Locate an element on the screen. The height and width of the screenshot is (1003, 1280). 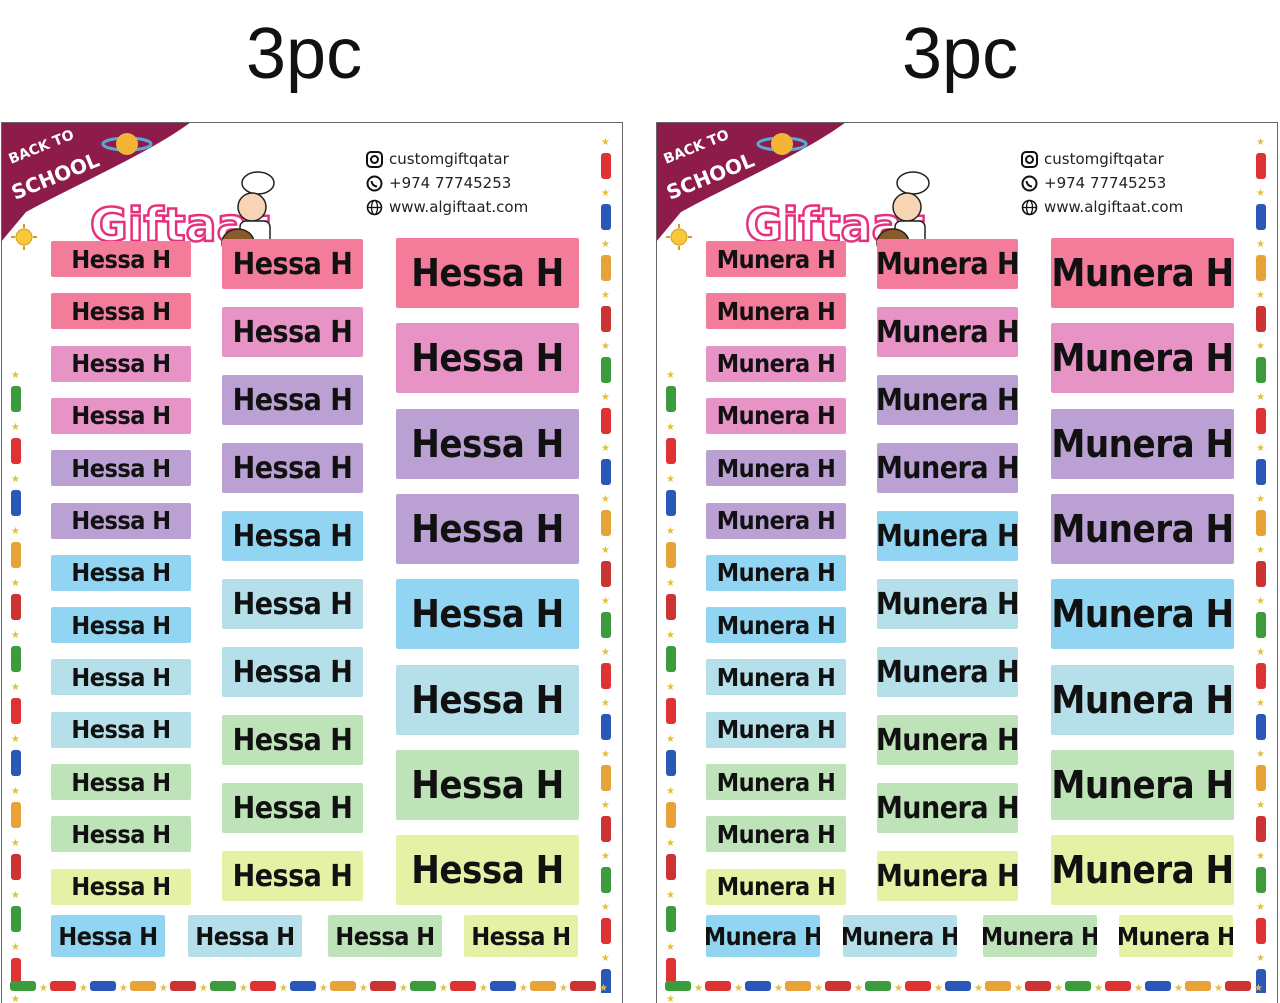
globe-icon is located at coordinates (374, 207).